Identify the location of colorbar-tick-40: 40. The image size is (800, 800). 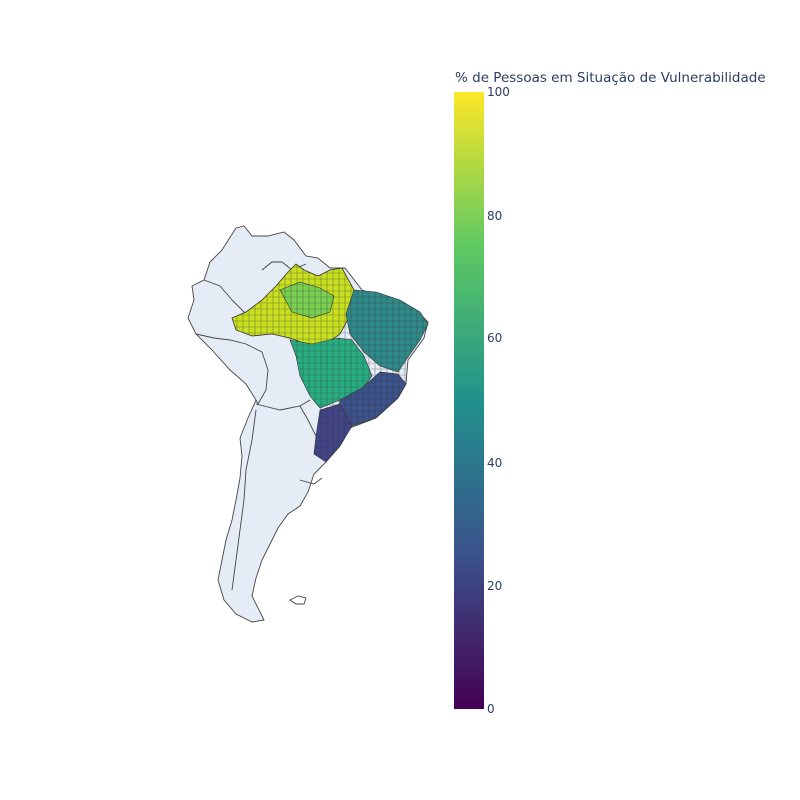
(495, 463).